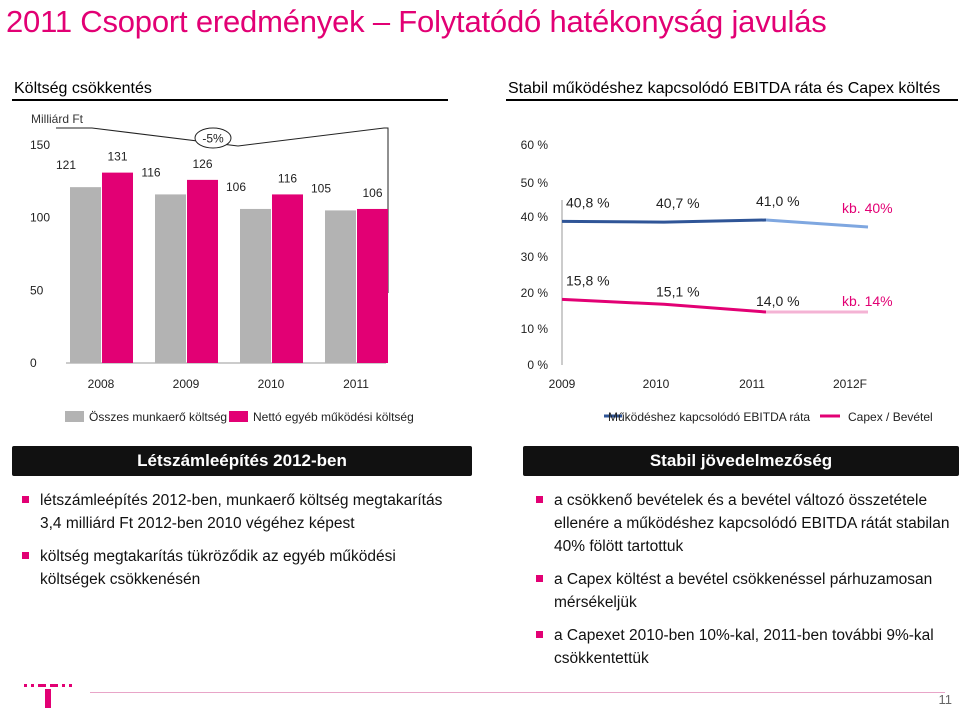 This screenshot has height=713, width=960. I want to click on line-x-tick-label: 2010, so click(656, 384).